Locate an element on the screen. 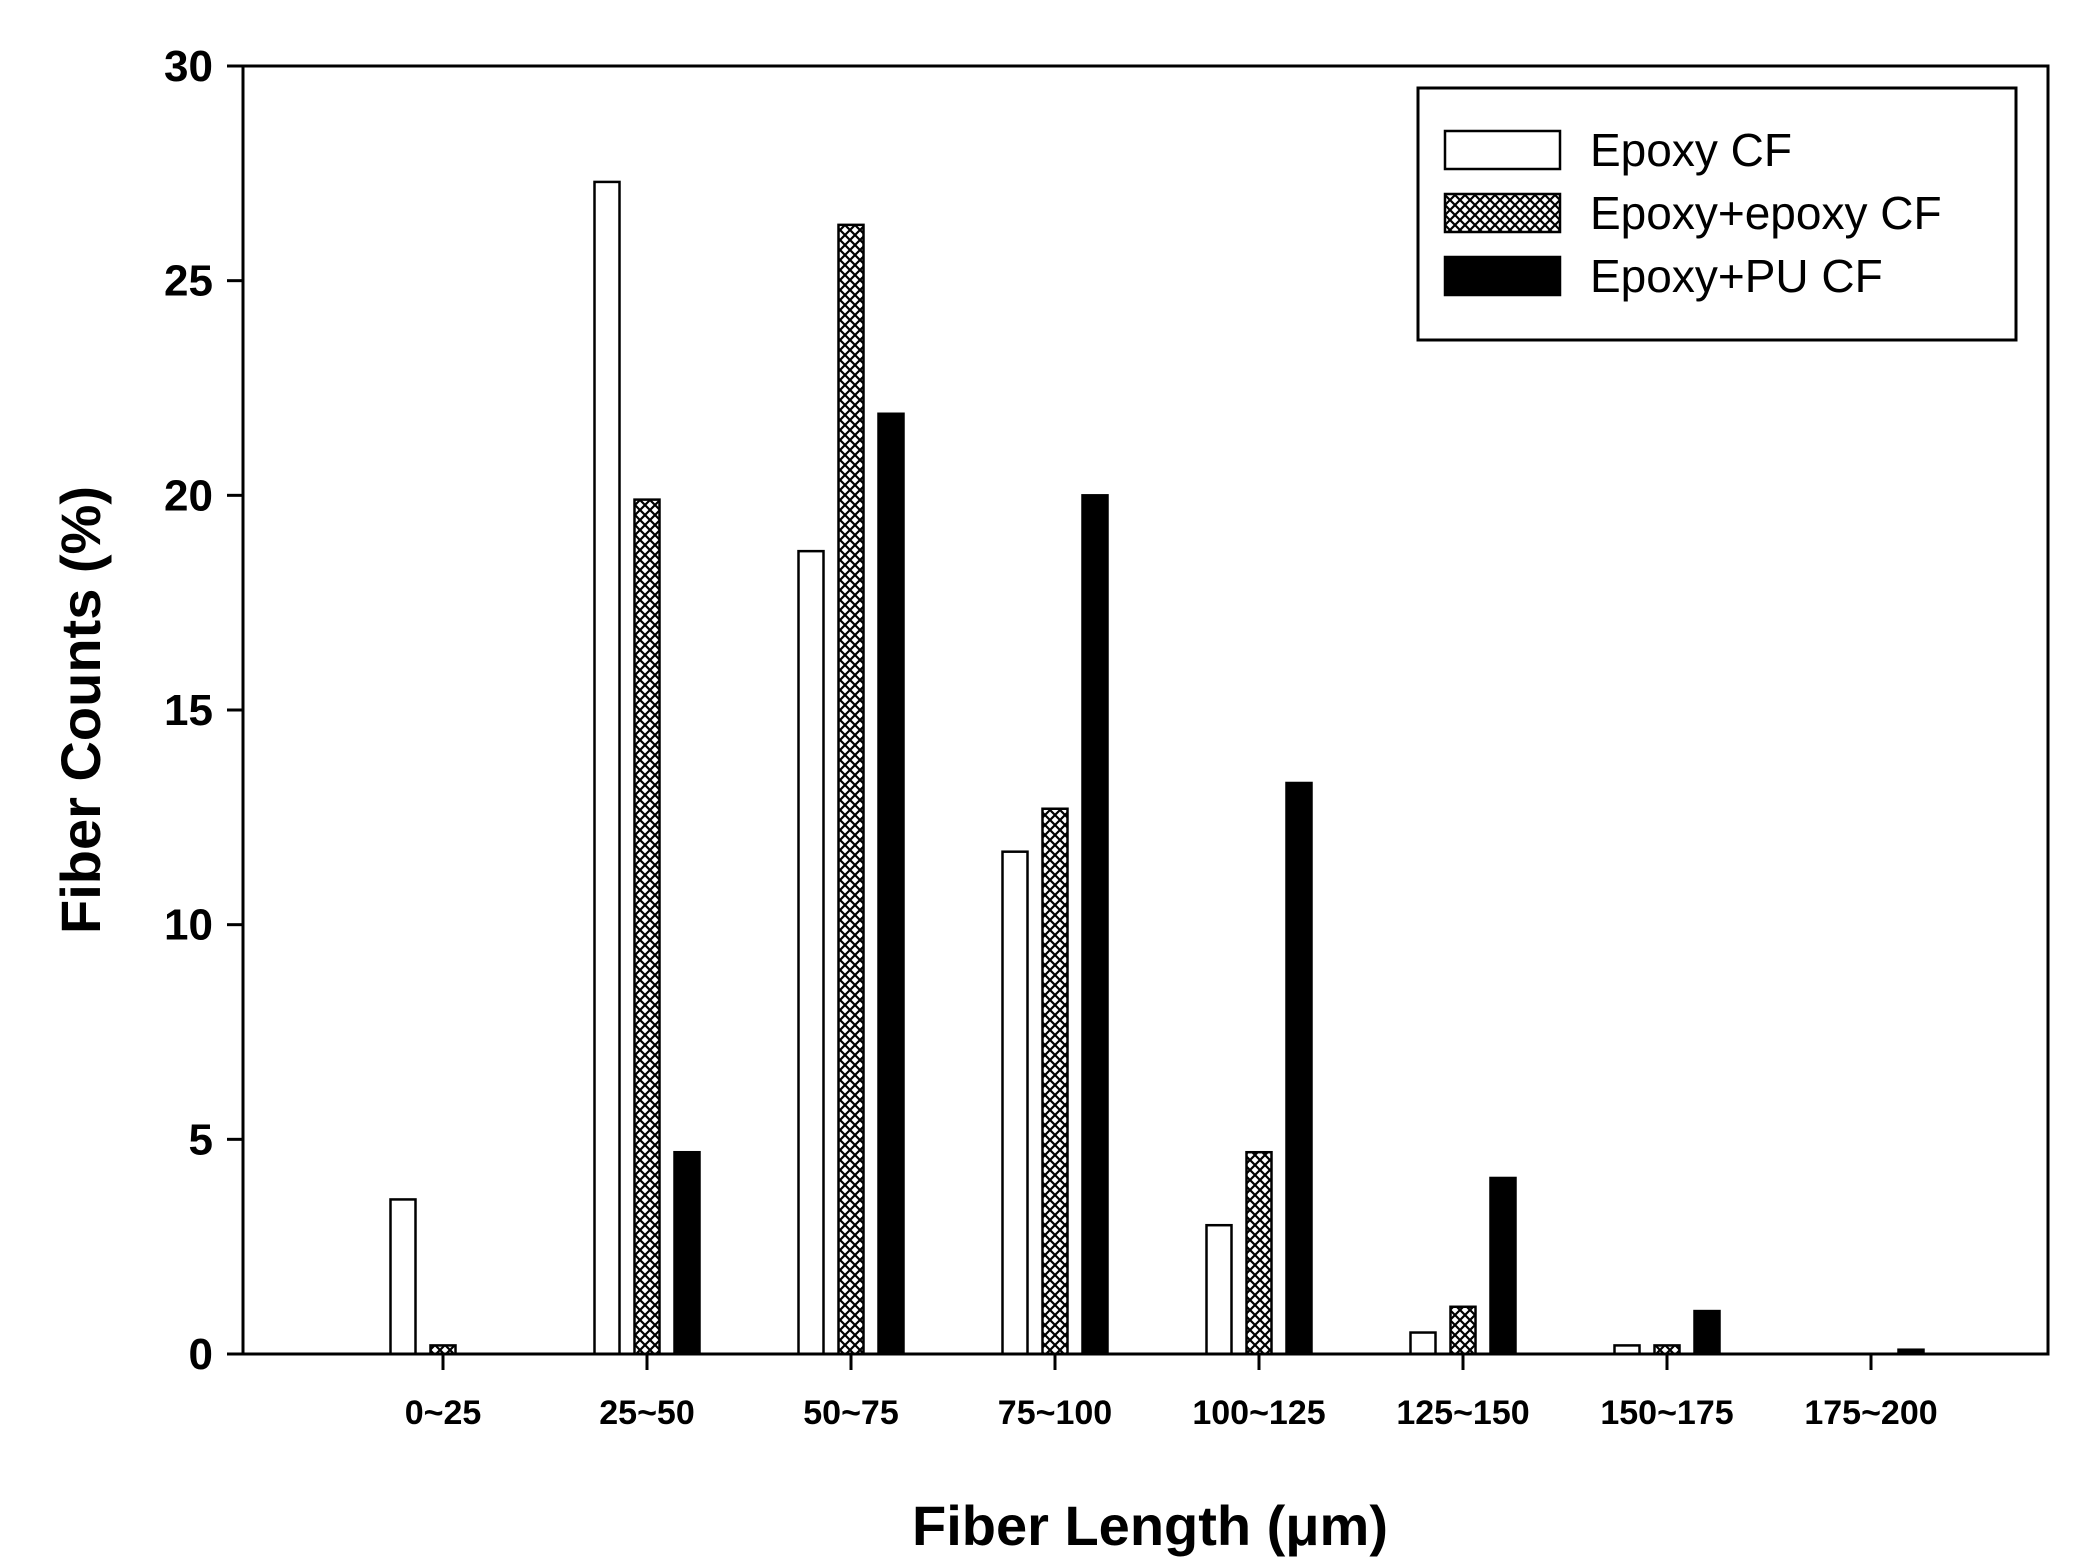  legend-label: Epoxy+epoxy CF is located at coordinates (1766, 213).